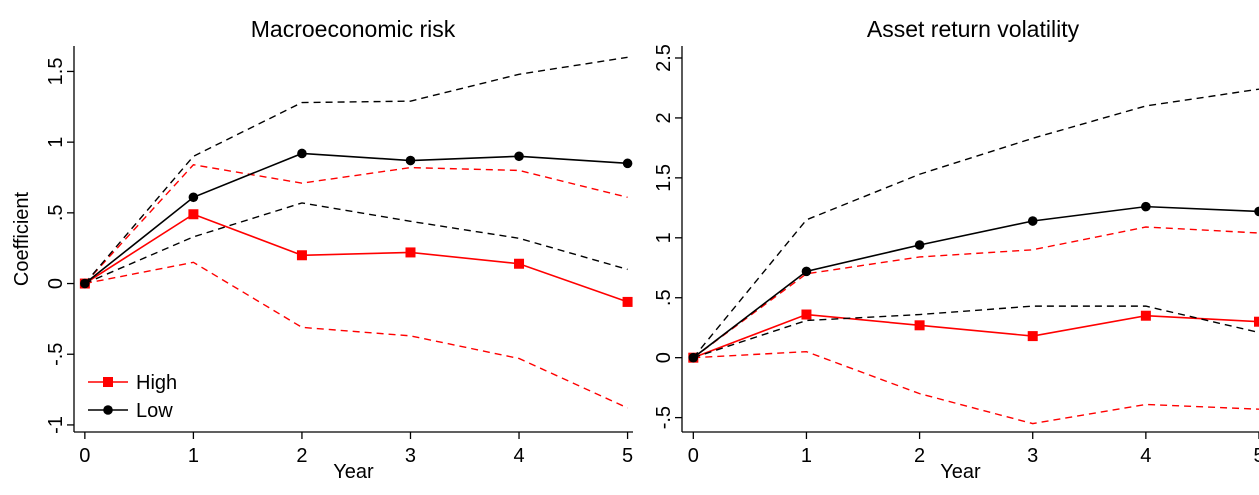 The width and height of the screenshot is (1259, 495). I want to click on chart-title: Asset return volatility, so click(973, 29).